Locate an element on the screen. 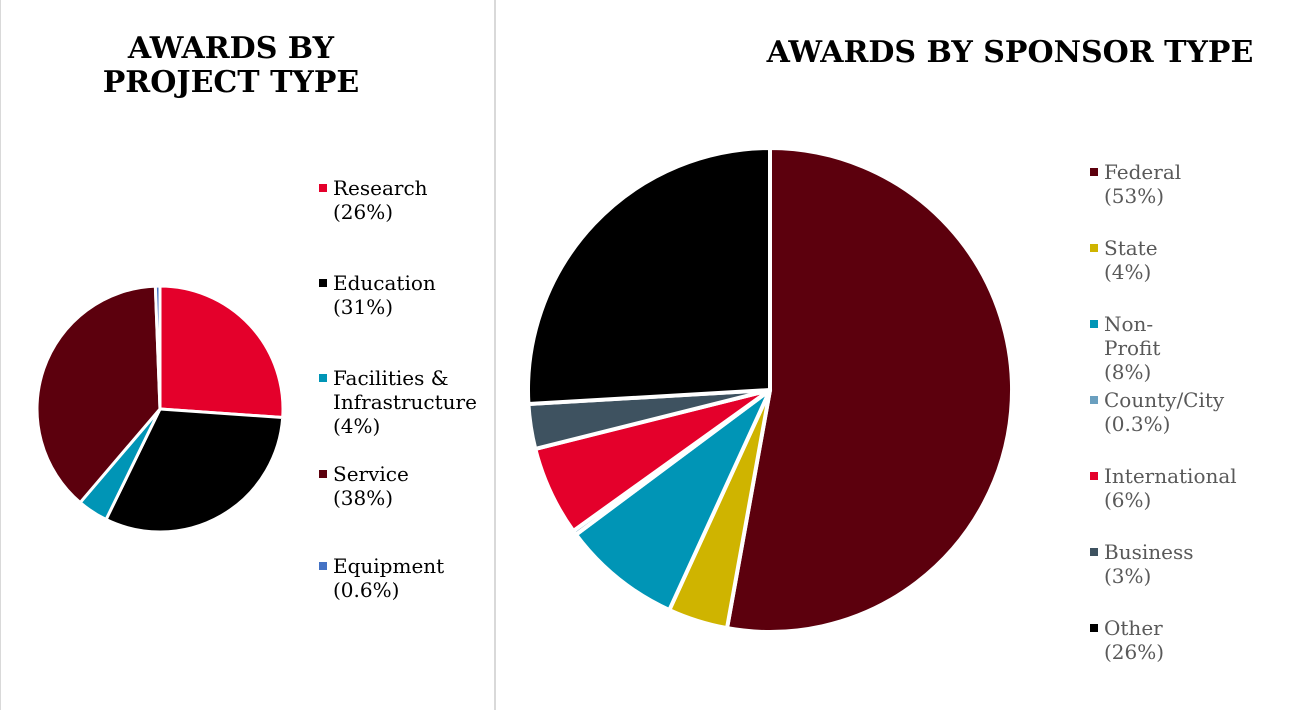 The width and height of the screenshot is (1306, 710). project-type-pie-chart is located at coordinates (160, 409).